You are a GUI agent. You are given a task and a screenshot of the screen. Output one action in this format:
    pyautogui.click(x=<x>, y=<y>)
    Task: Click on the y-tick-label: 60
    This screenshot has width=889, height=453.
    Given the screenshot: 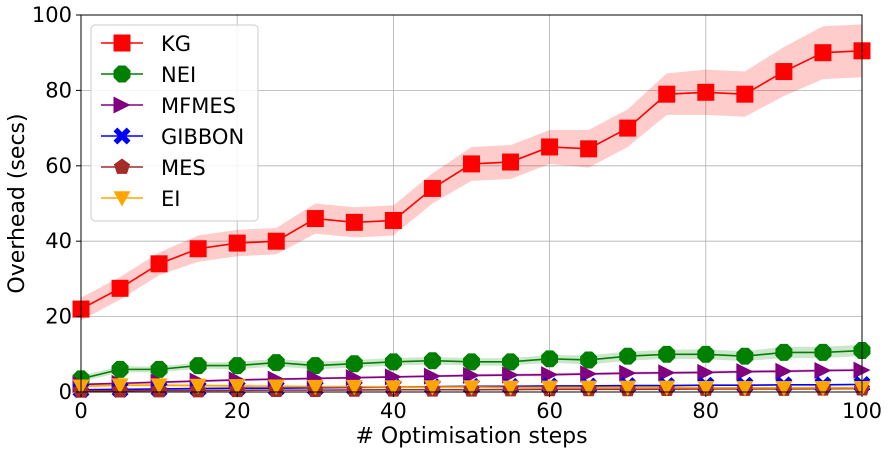 What is the action you would take?
    pyautogui.click(x=58, y=166)
    